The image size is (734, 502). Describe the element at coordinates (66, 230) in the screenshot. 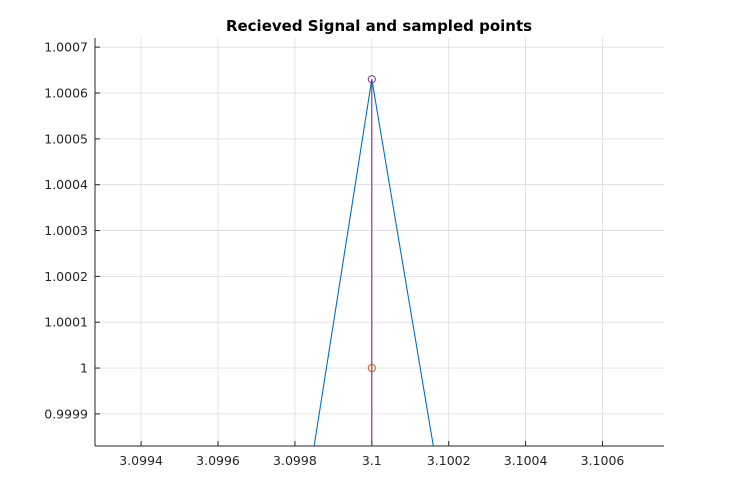

I see `y-tick-label: 1.0003` at that location.